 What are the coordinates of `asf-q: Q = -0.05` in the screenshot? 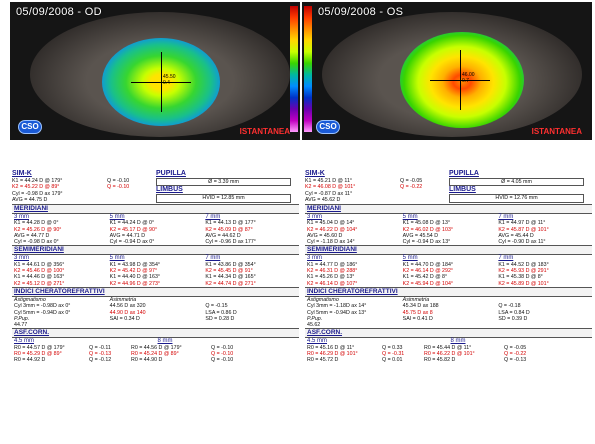 It's located at (515, 347).